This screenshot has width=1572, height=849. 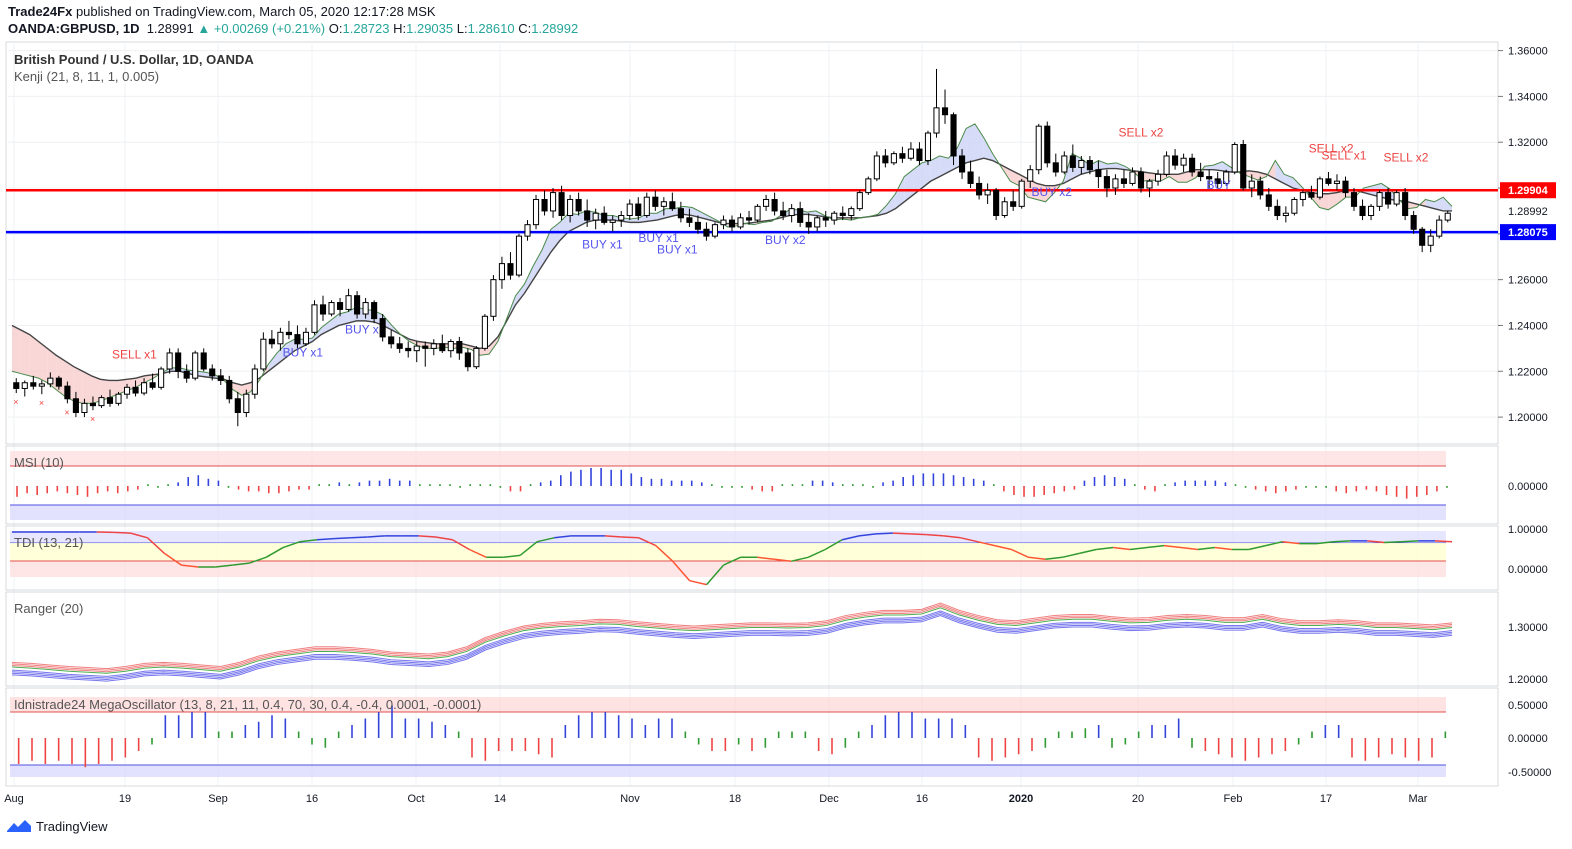 What do you see at coordinates (1326, 799) in the screenshot?
I see `time-tick-label-13: 17` at bounding box center [1326, 799].